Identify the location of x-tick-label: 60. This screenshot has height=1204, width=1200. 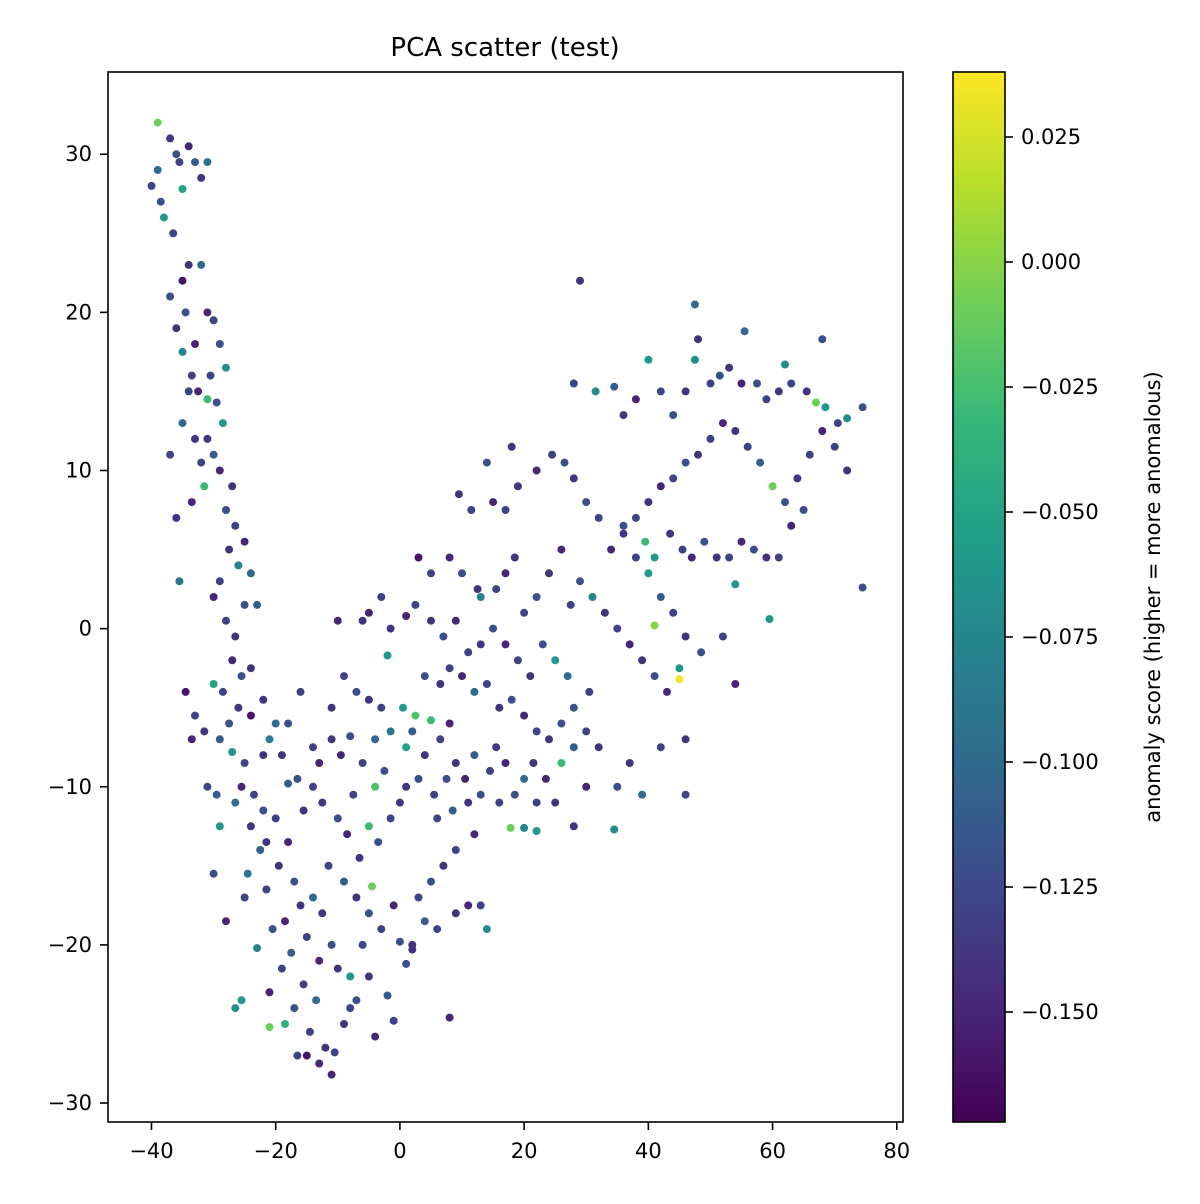
(772, 1151).